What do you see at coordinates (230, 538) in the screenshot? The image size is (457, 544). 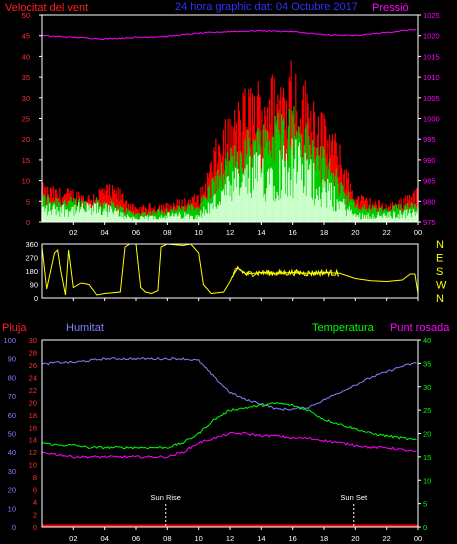 I see `temp-x-tick-label: 12` at bounding box center [230, 538].